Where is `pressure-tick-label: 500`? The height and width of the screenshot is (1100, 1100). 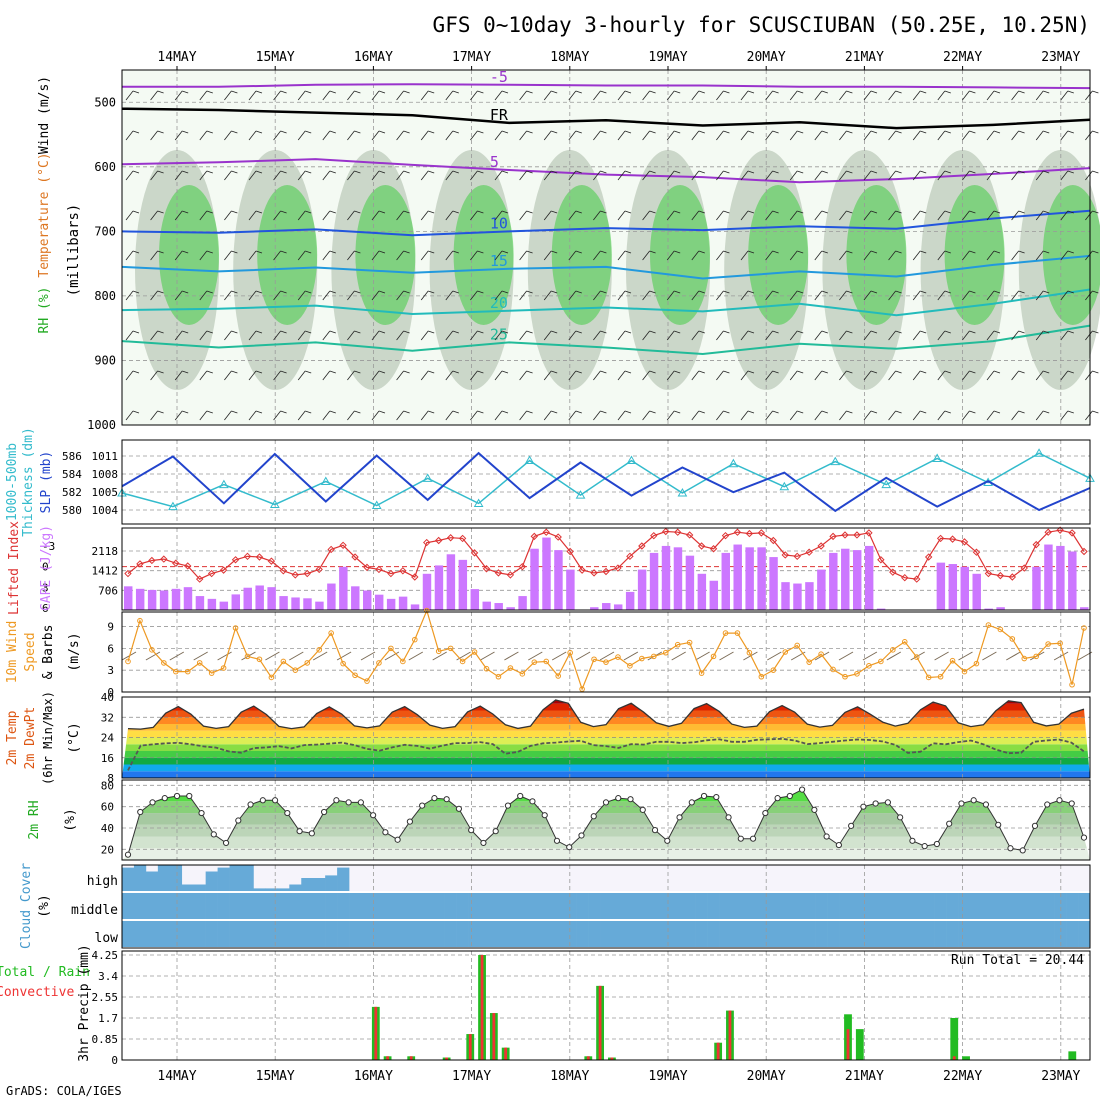 pressure-tick-label: 500 is located at coordinates (105, 102).